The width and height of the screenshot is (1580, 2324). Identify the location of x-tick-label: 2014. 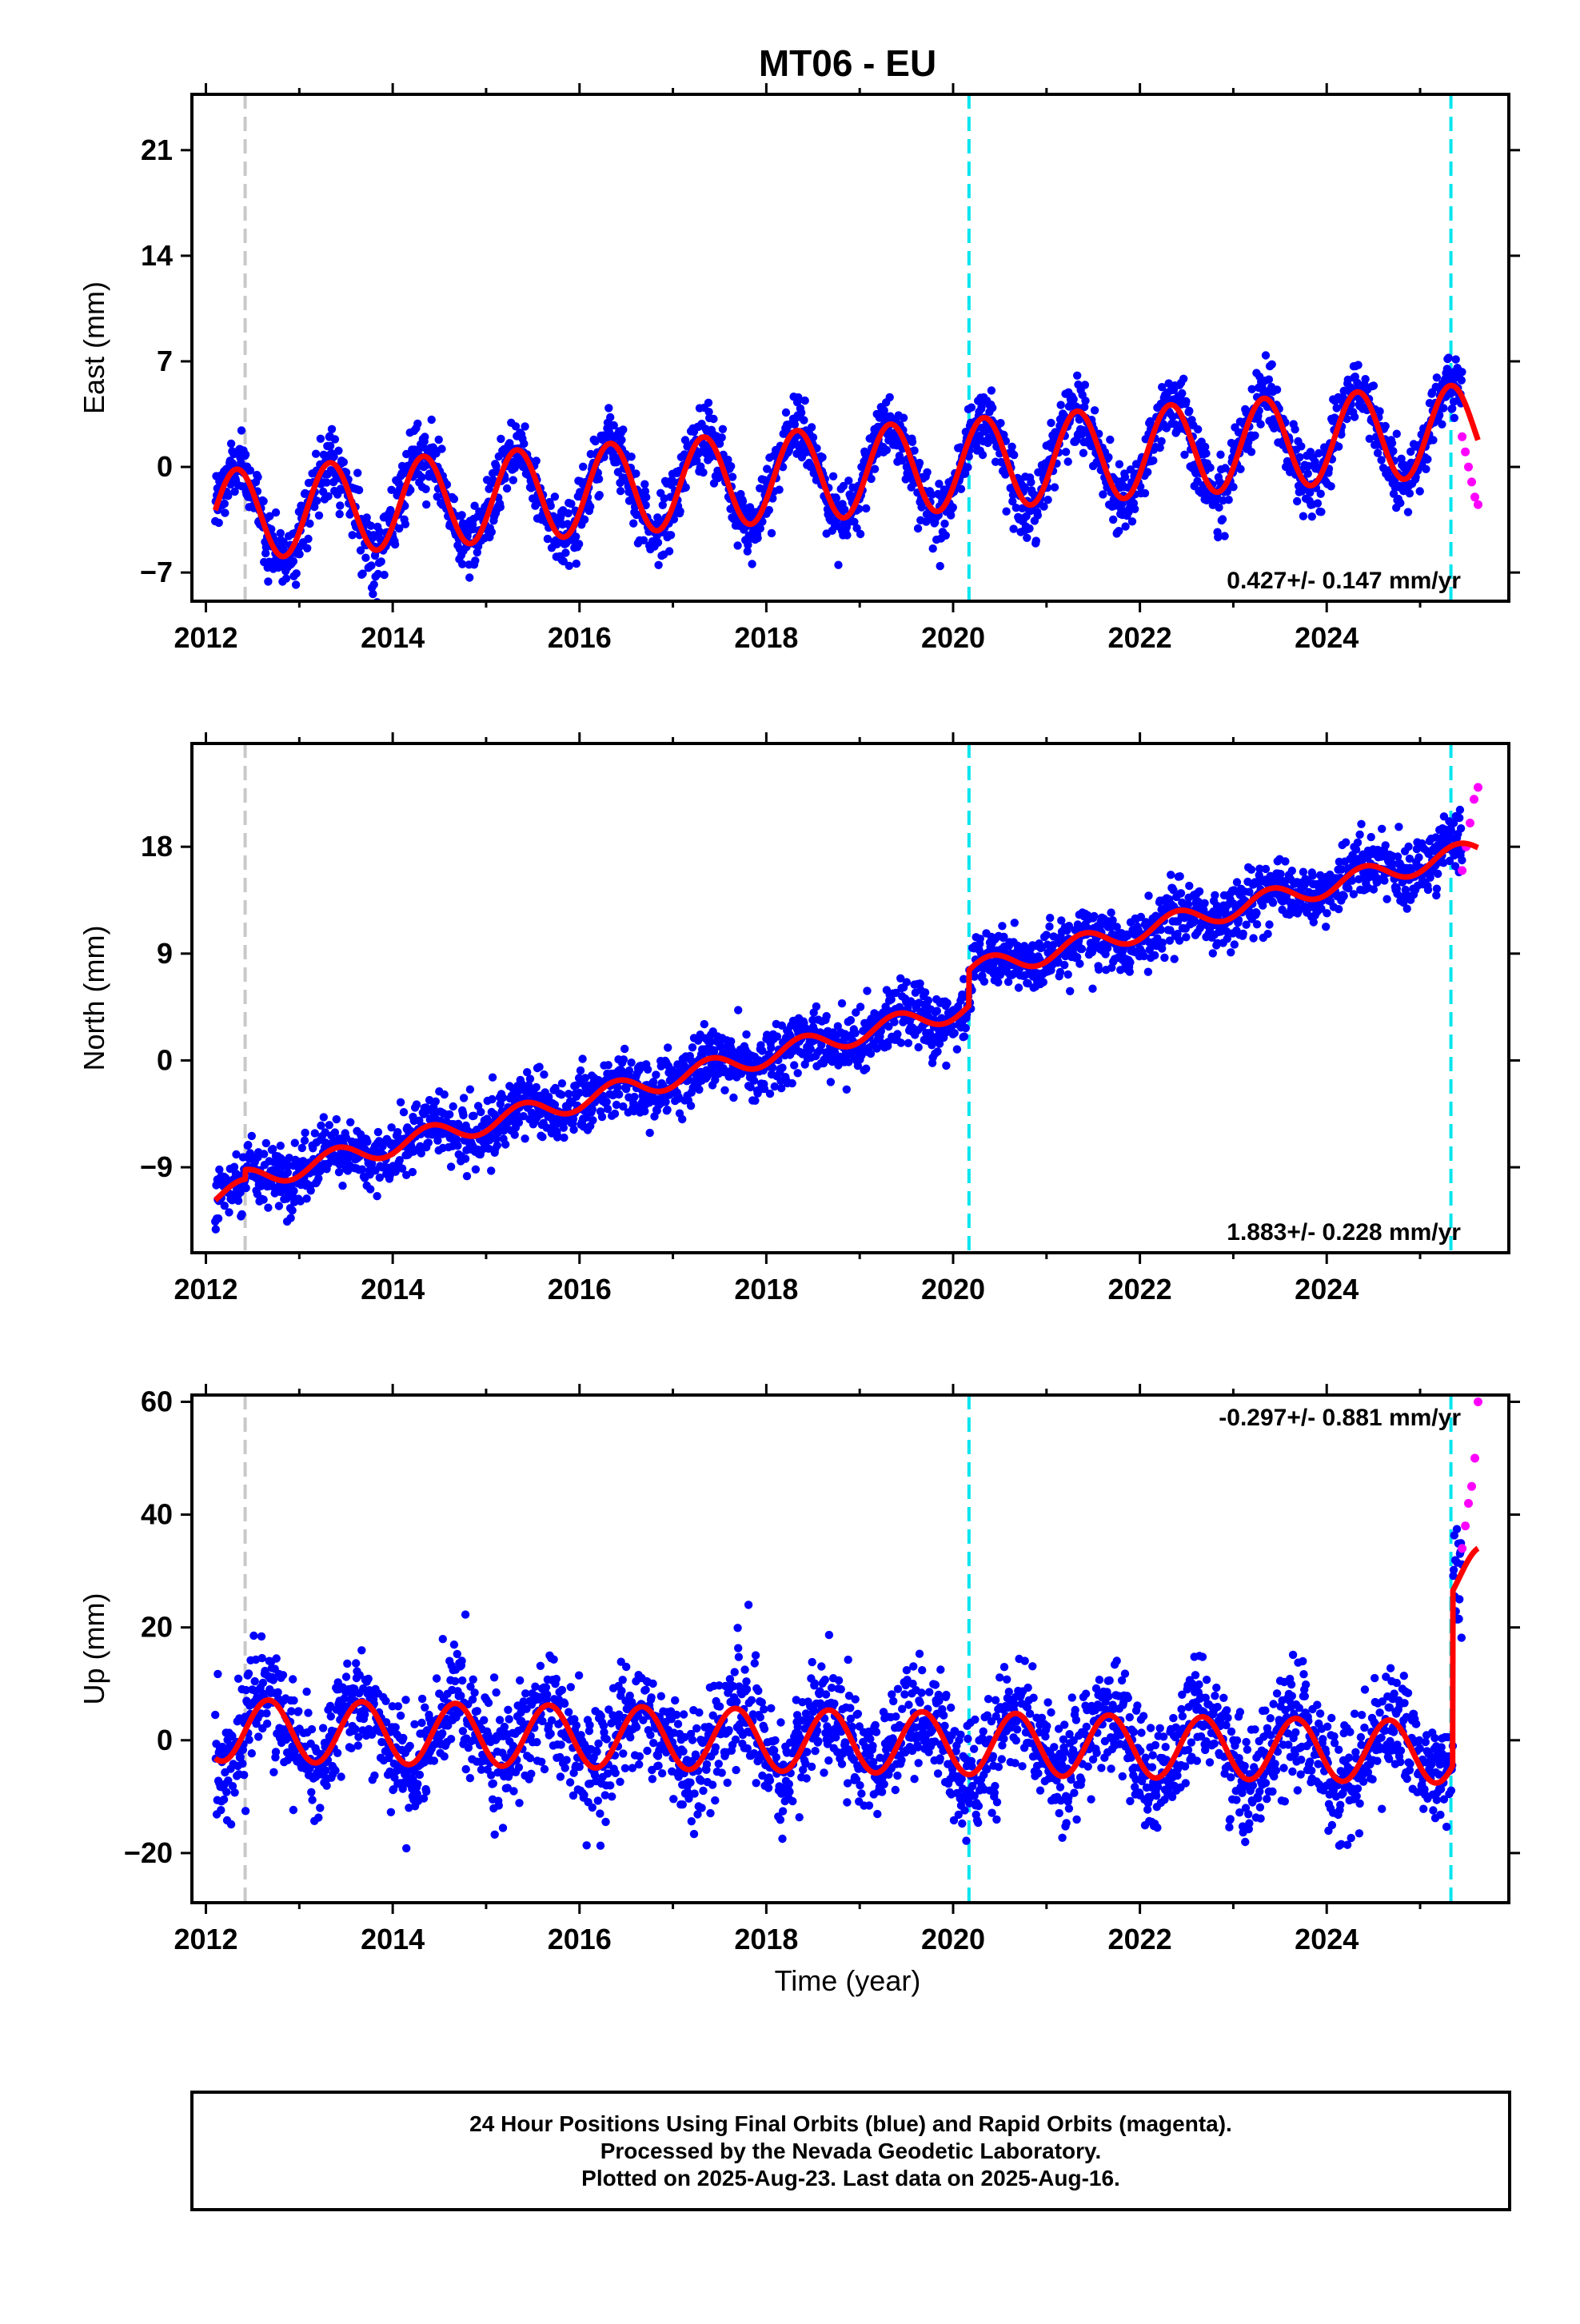
(393, 637).